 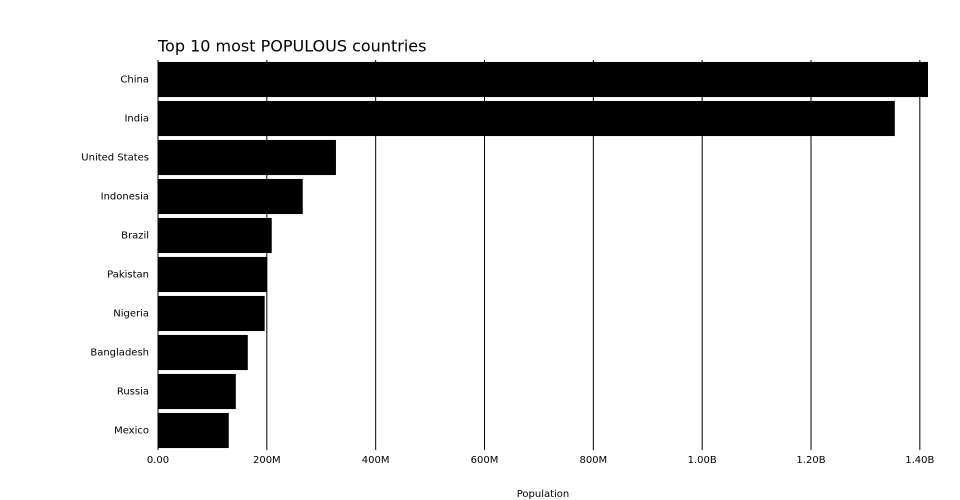 What do you see at coordinates (291, 46) in the screenshot?
I see `chart-title: Top 10 most POPULOUS countries` at bounding box center [291, 46].